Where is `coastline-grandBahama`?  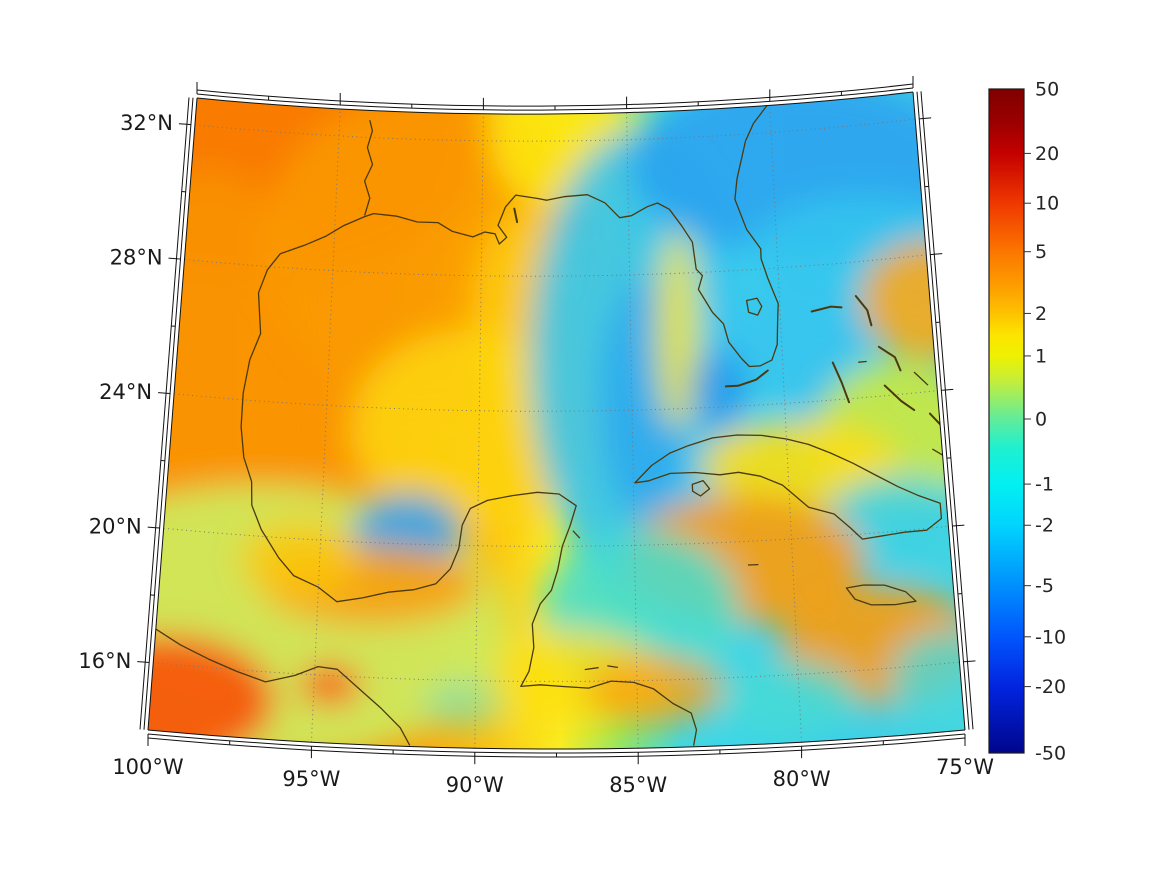
coastline-grandBahama is located at coordinates (826, 309).